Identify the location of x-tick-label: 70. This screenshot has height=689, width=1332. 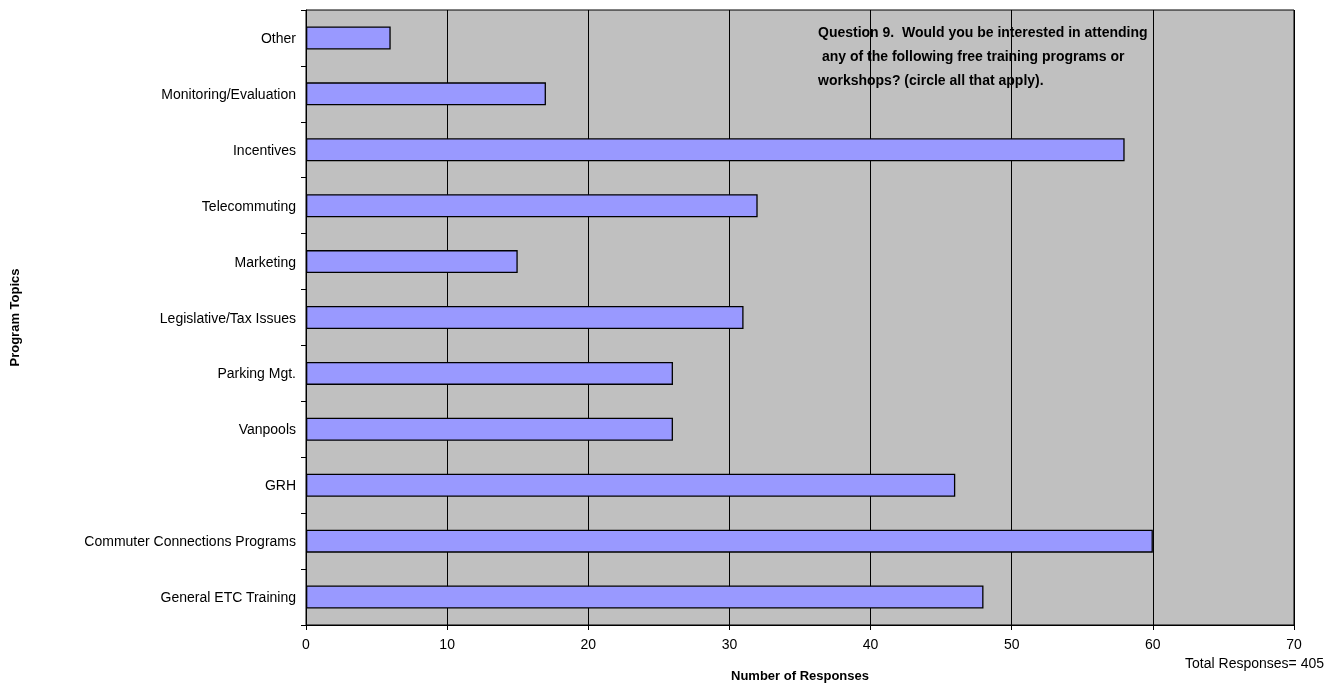
(1294, 644).